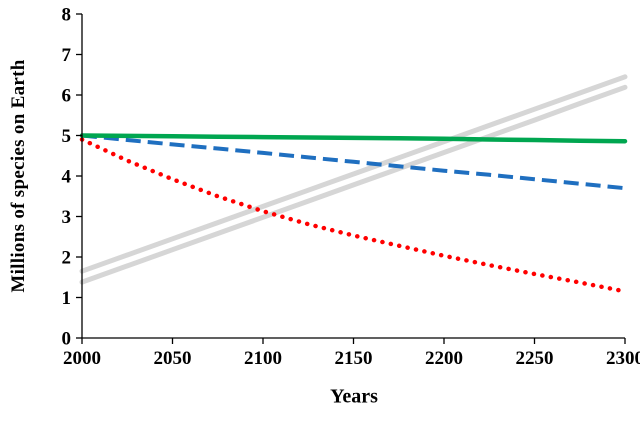 This screenshot has height=427, width=640. What do you see at coordinates (623, 358) in the screenshot?
I see `x-tick-label: 2300` at bounding box center [623, 358].